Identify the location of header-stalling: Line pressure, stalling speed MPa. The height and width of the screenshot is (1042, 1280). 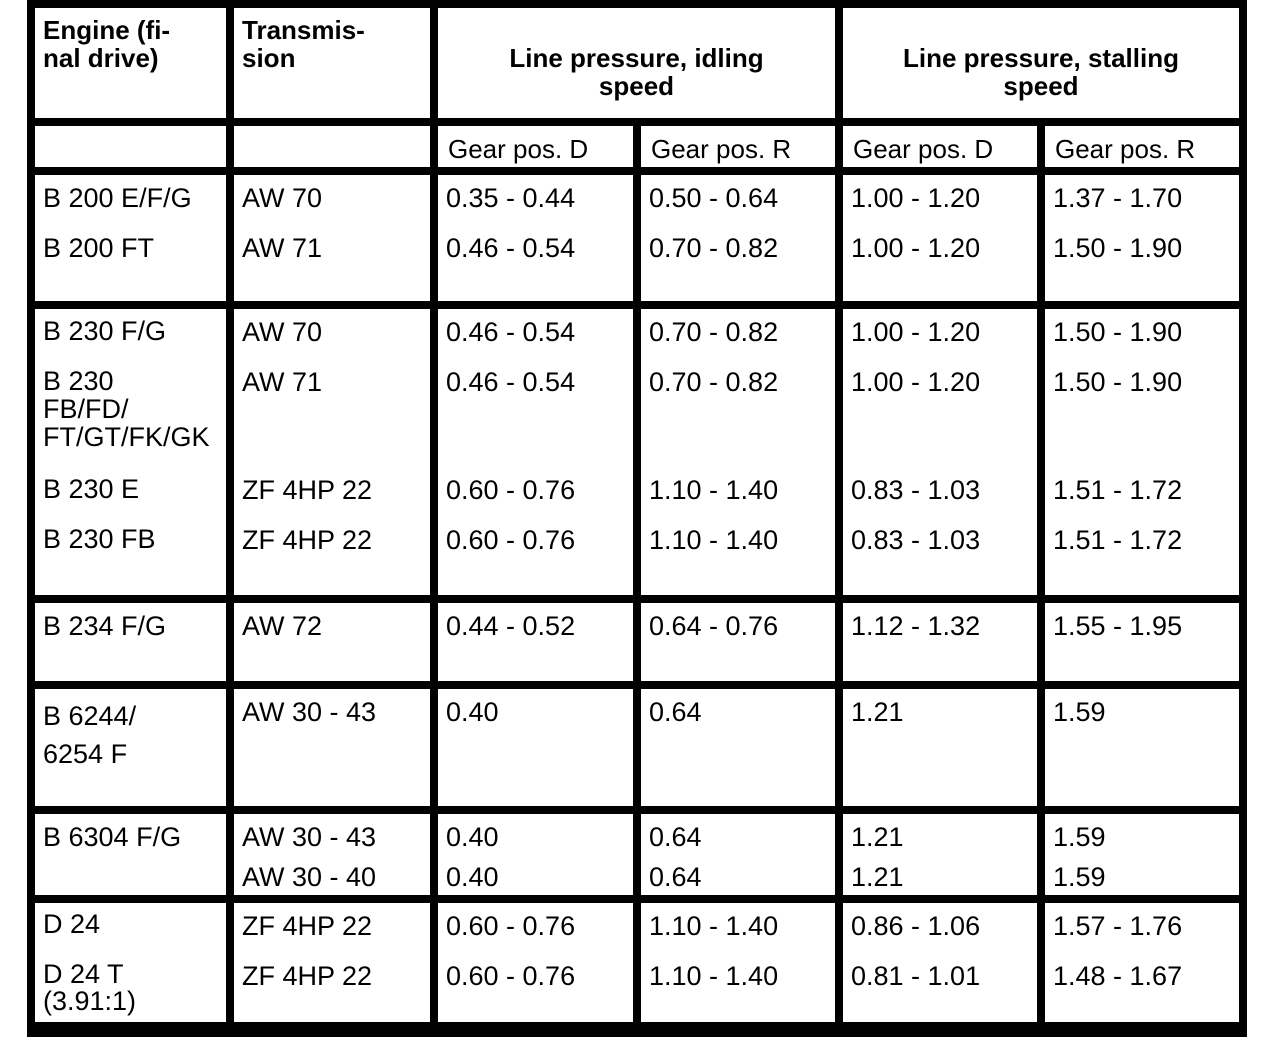
(1041, 87).